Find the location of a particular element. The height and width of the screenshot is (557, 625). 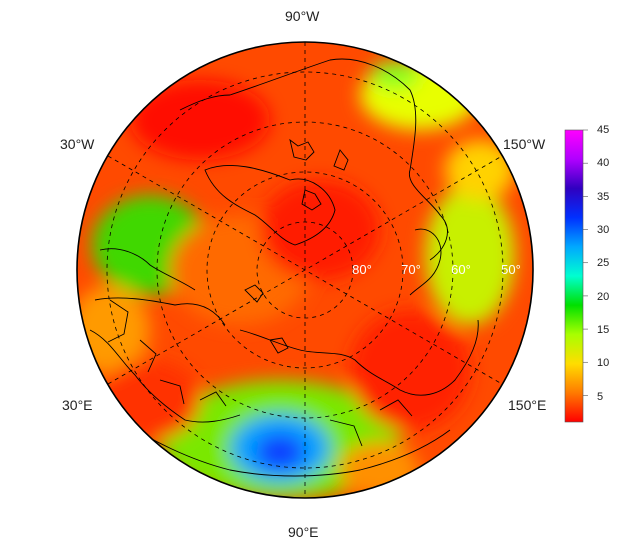

patch-siberia-darkblue is located at coordinates (280, 452).